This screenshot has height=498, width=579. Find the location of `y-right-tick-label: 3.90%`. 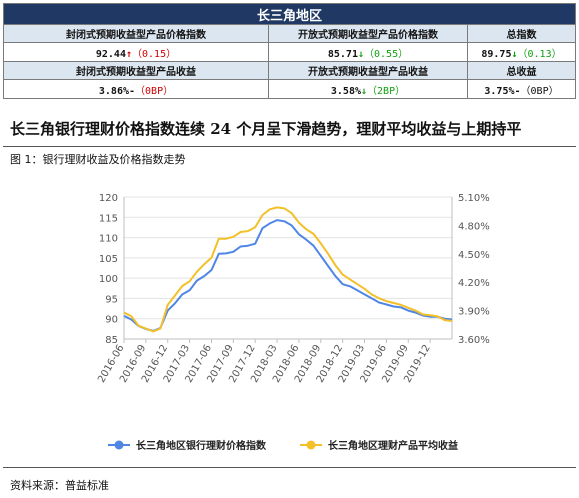

y-right-tick-label: 3.90% is located at coordinates (474, 312).